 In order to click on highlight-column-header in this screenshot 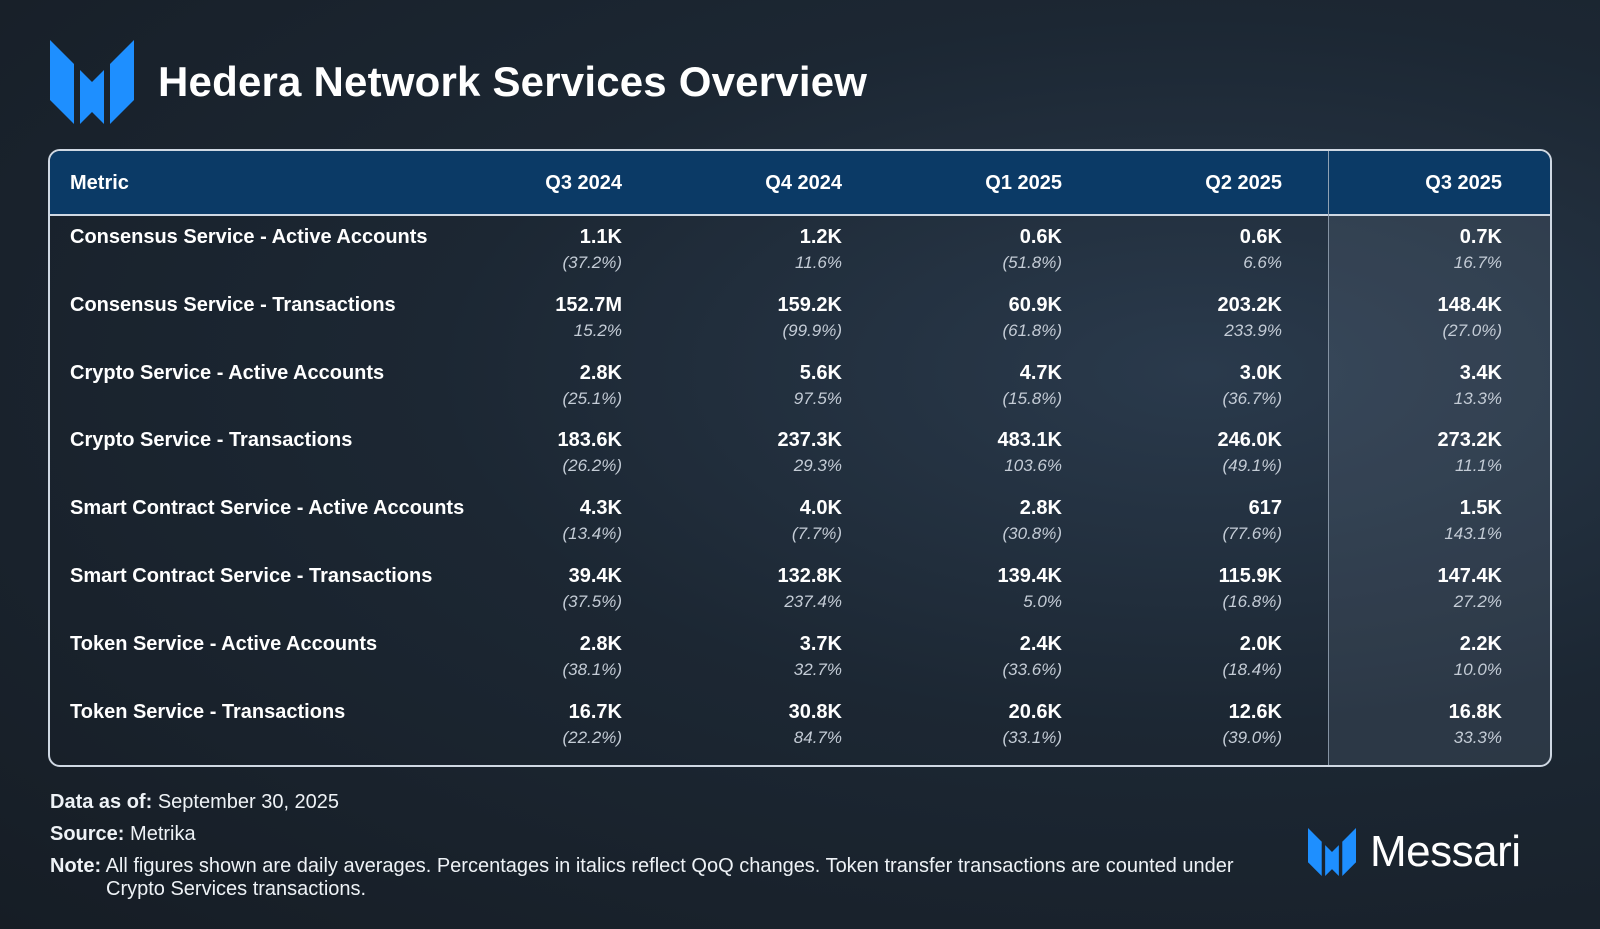, I will do `click(1439, 183)`.